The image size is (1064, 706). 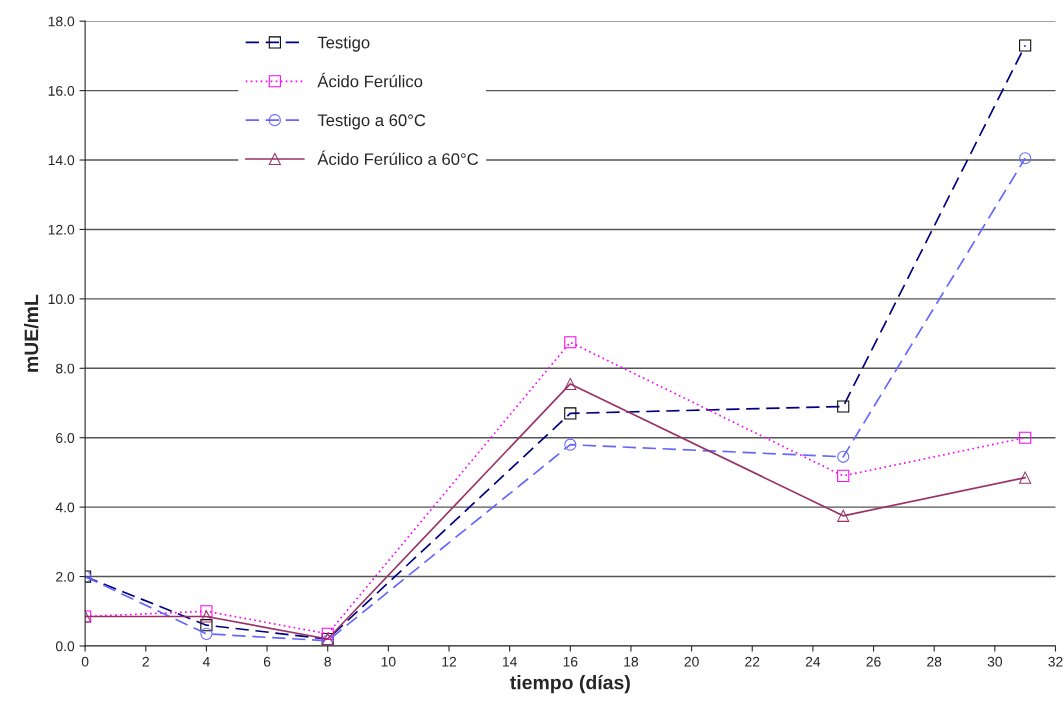 I want to click on x-tick-label: 28, so click(x=934, y=661).